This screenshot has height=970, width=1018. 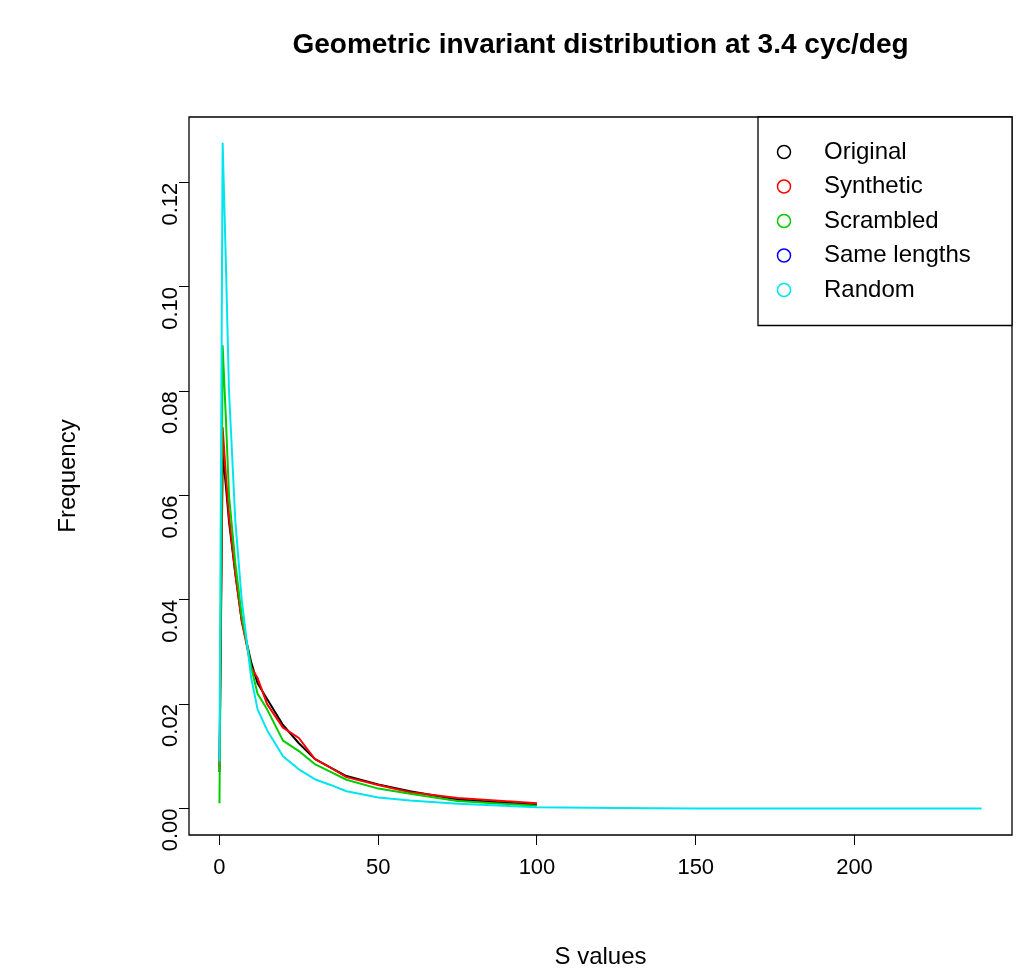 I want to click on x-axis-title: S values, so click(x=600, y=955).